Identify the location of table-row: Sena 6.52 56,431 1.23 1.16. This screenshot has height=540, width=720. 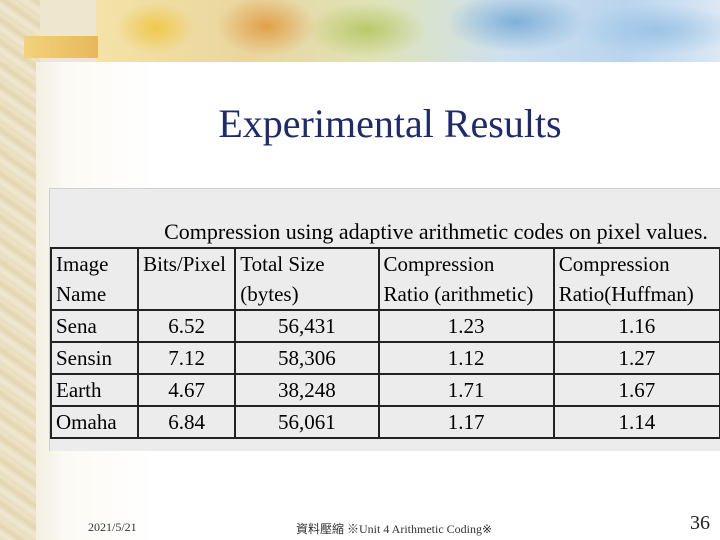
(384, 326).